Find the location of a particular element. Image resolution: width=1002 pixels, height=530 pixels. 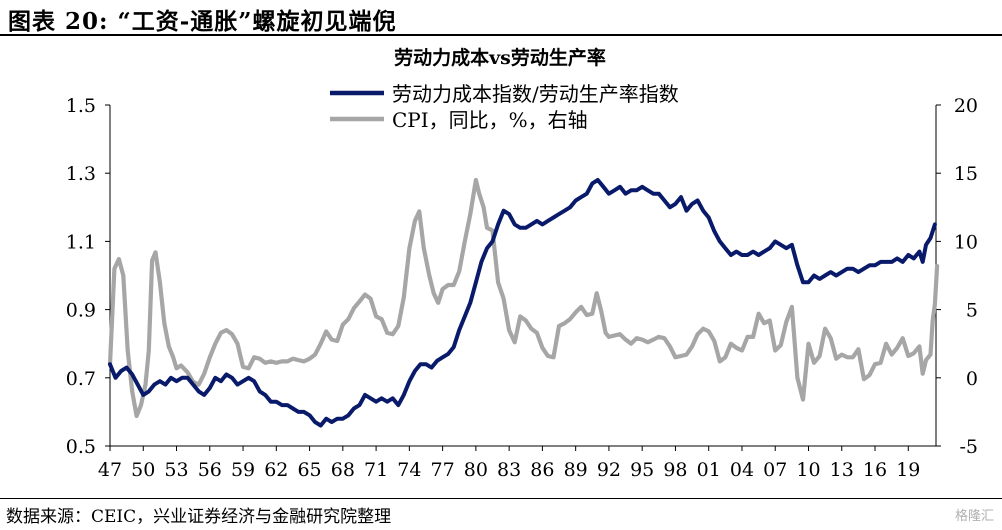

x-tick-label: 74 is located at coordinates (409, 470).